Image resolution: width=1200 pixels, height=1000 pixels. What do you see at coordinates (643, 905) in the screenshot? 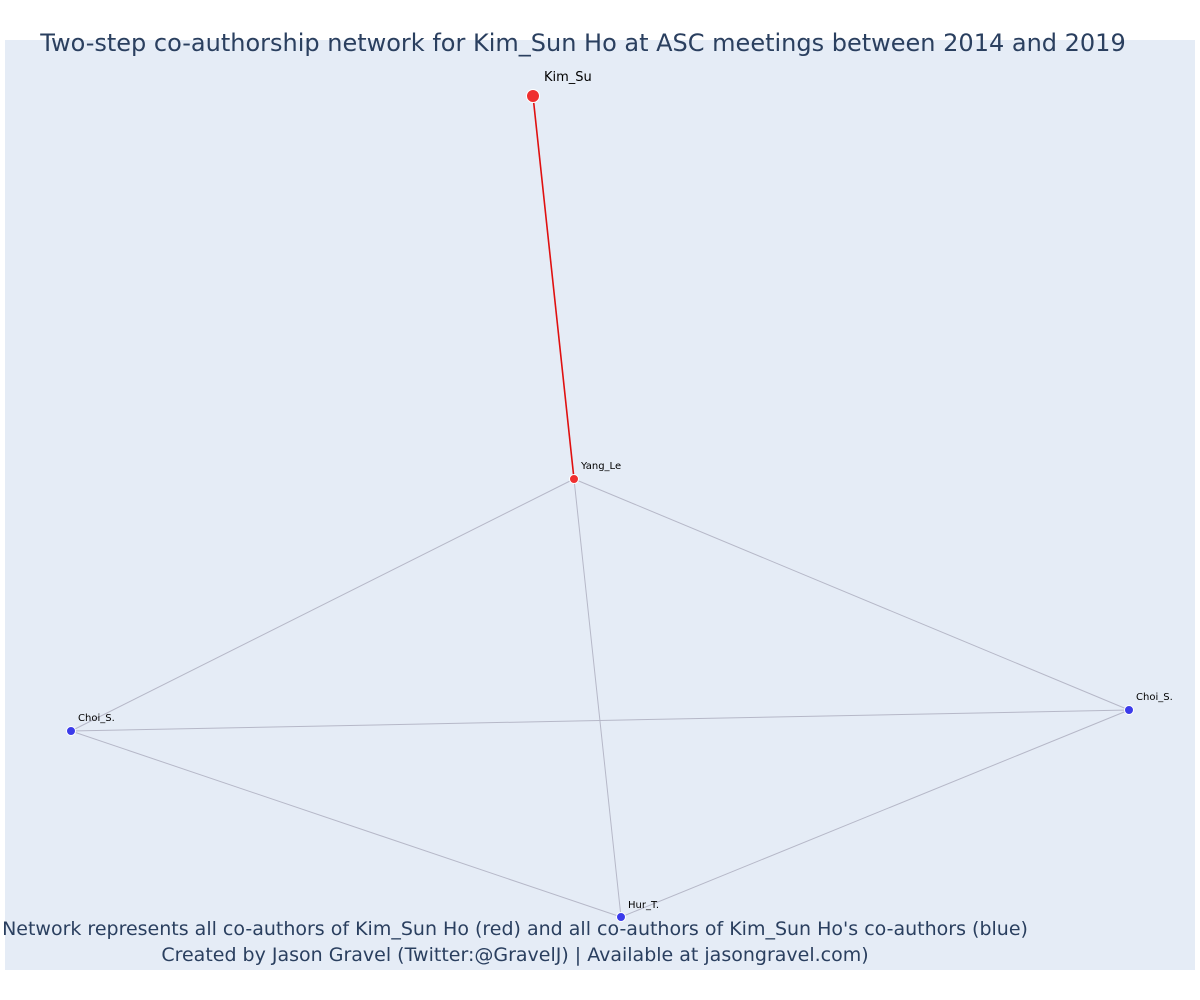
I see `node-label: Hur_T.` at bounding box center [643, 905].